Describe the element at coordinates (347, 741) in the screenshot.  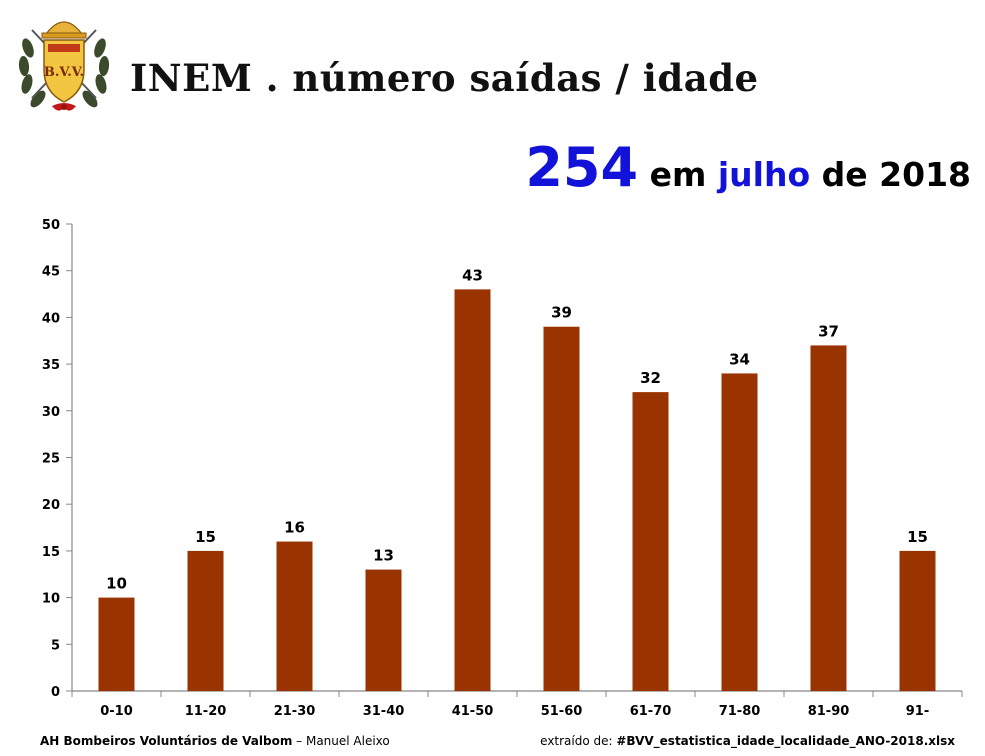
I see `footer-author: Manuel Aleixo` at that location.